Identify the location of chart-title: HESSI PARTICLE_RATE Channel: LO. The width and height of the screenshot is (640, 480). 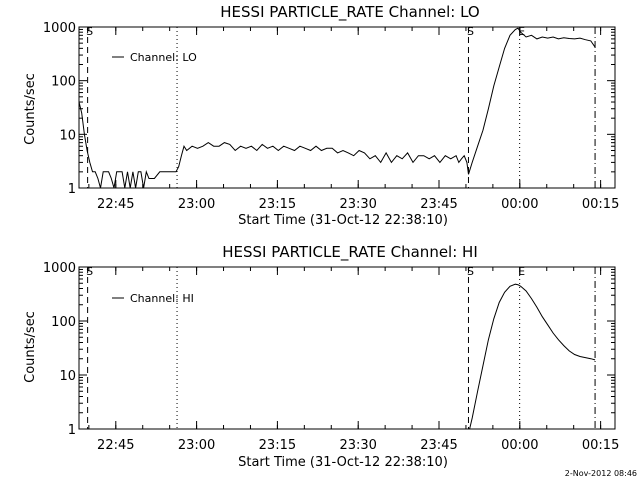
(349, 12).